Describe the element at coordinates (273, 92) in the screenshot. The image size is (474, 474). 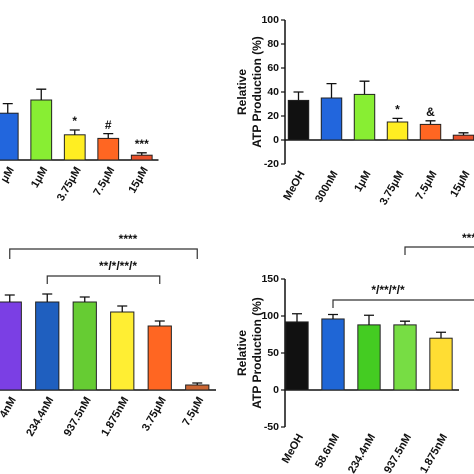
I see `y-tick-label: 40` at that location.